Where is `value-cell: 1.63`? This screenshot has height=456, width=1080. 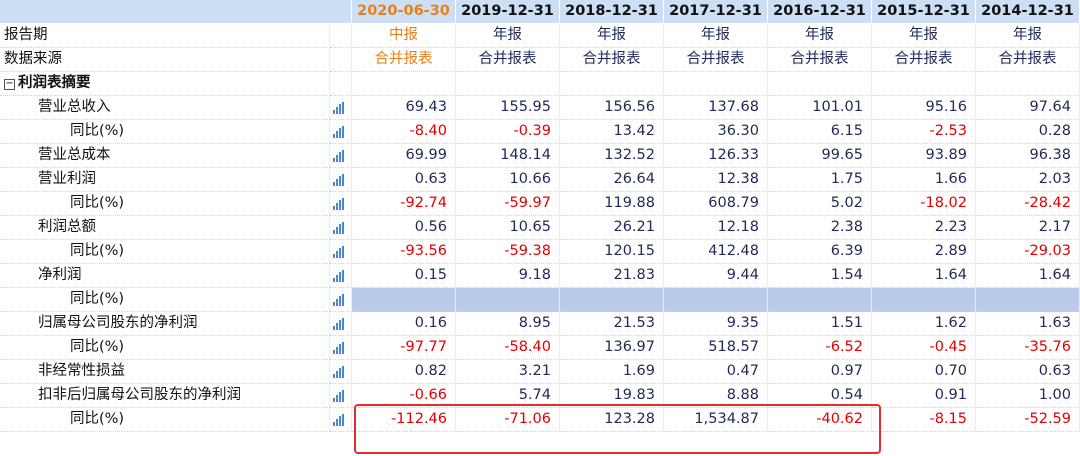
value-cell: 1.63 is located at coordinates (1028, 324).